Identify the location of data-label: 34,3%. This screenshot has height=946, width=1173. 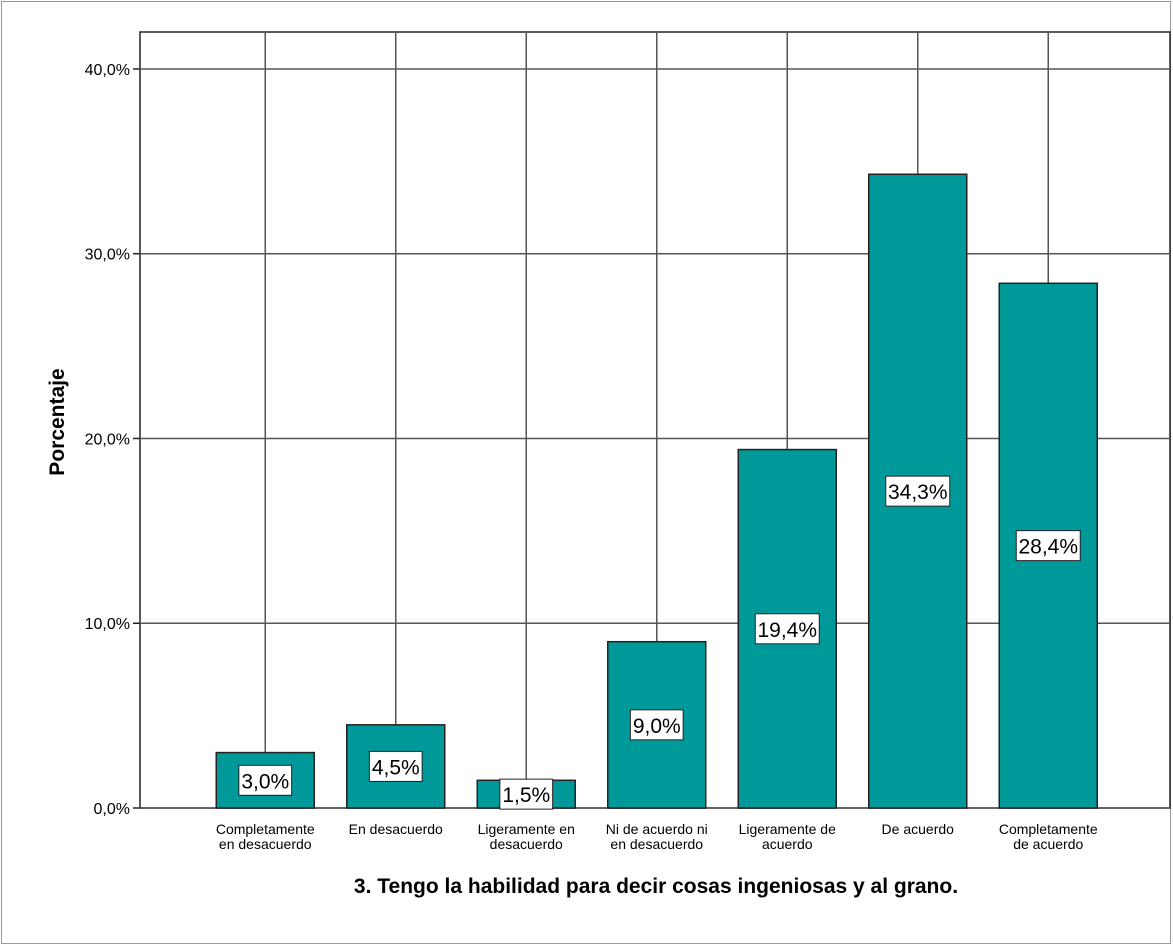
(918, 492).